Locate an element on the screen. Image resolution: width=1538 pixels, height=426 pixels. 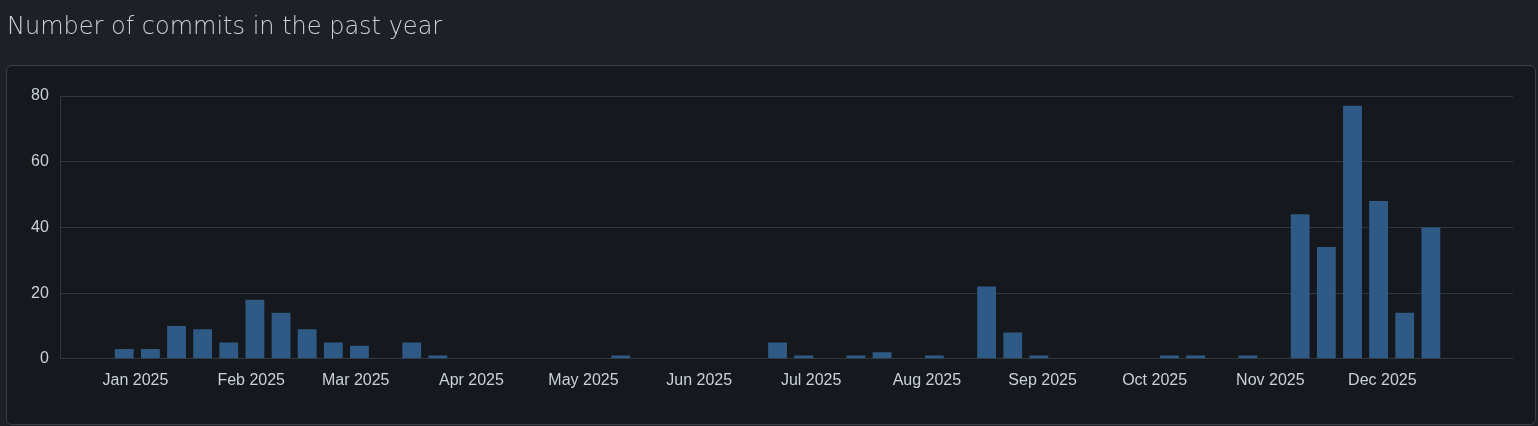
x-tick-label: Feb 2025 is located at coordinates (251, 379).